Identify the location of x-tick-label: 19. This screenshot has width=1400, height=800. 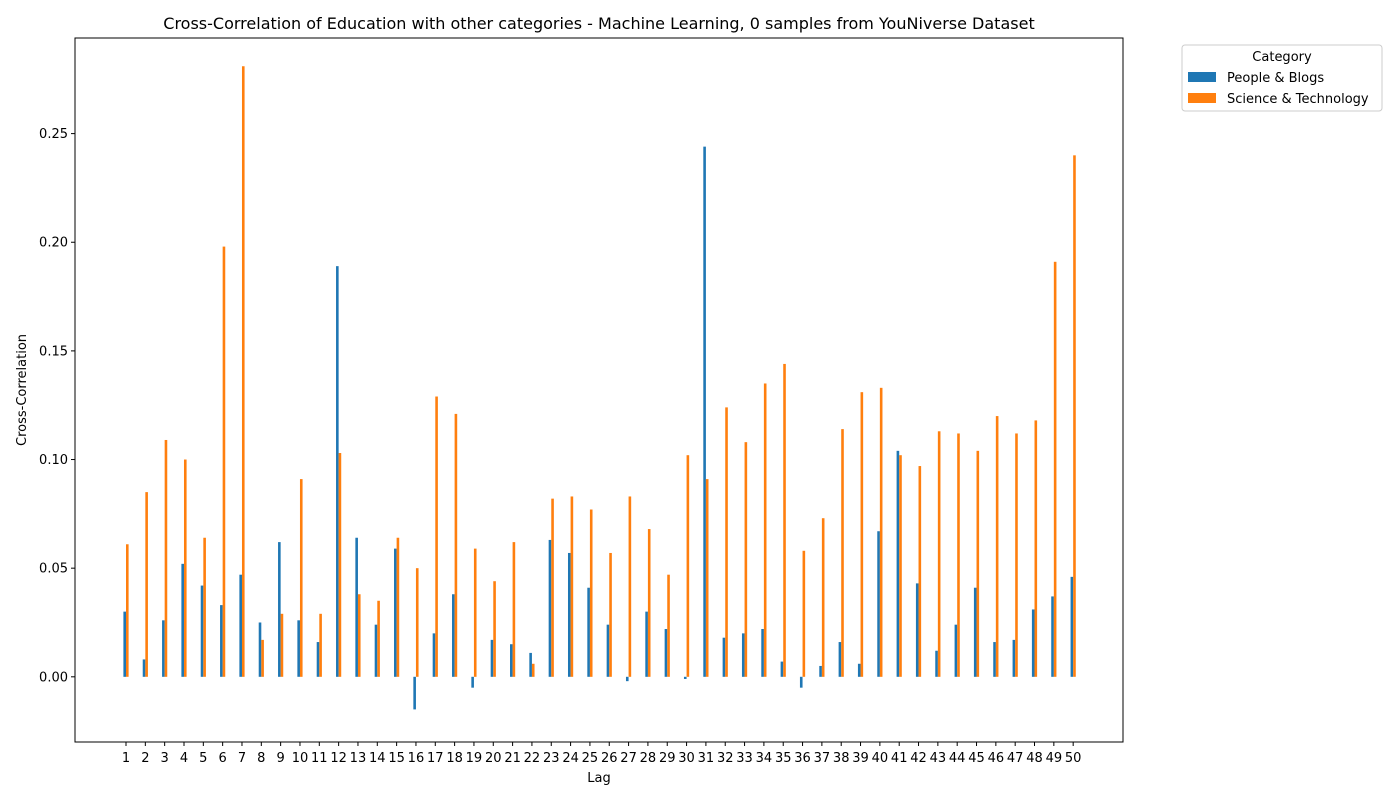
(474, 758).